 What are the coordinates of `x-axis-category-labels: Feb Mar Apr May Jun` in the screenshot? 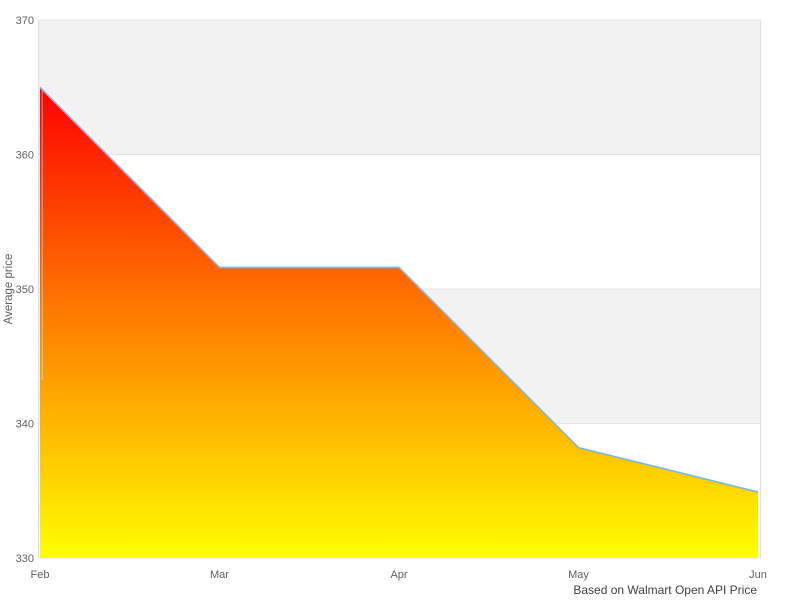 It's located at (399, 575).